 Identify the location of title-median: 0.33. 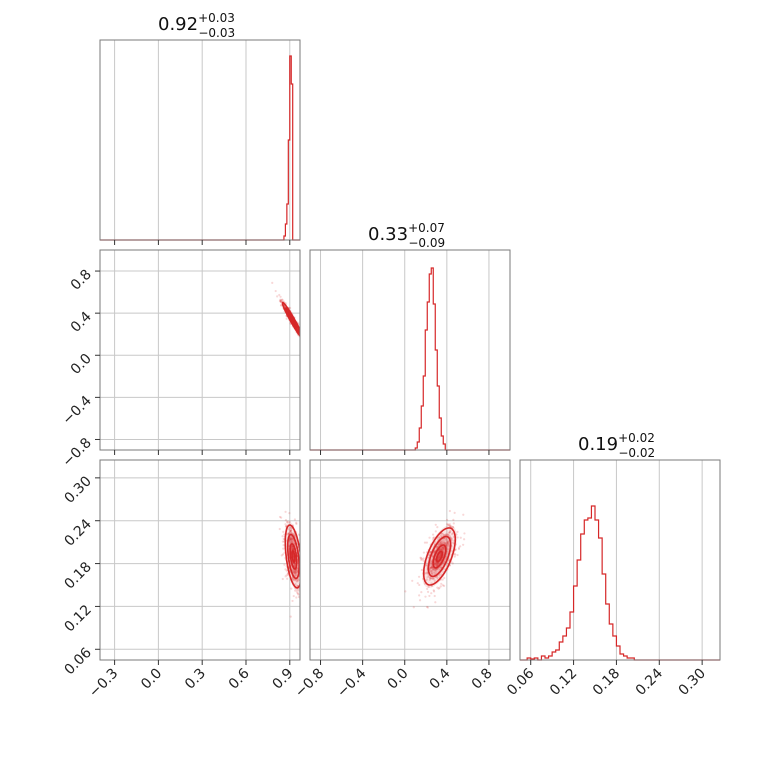
(388, 234).